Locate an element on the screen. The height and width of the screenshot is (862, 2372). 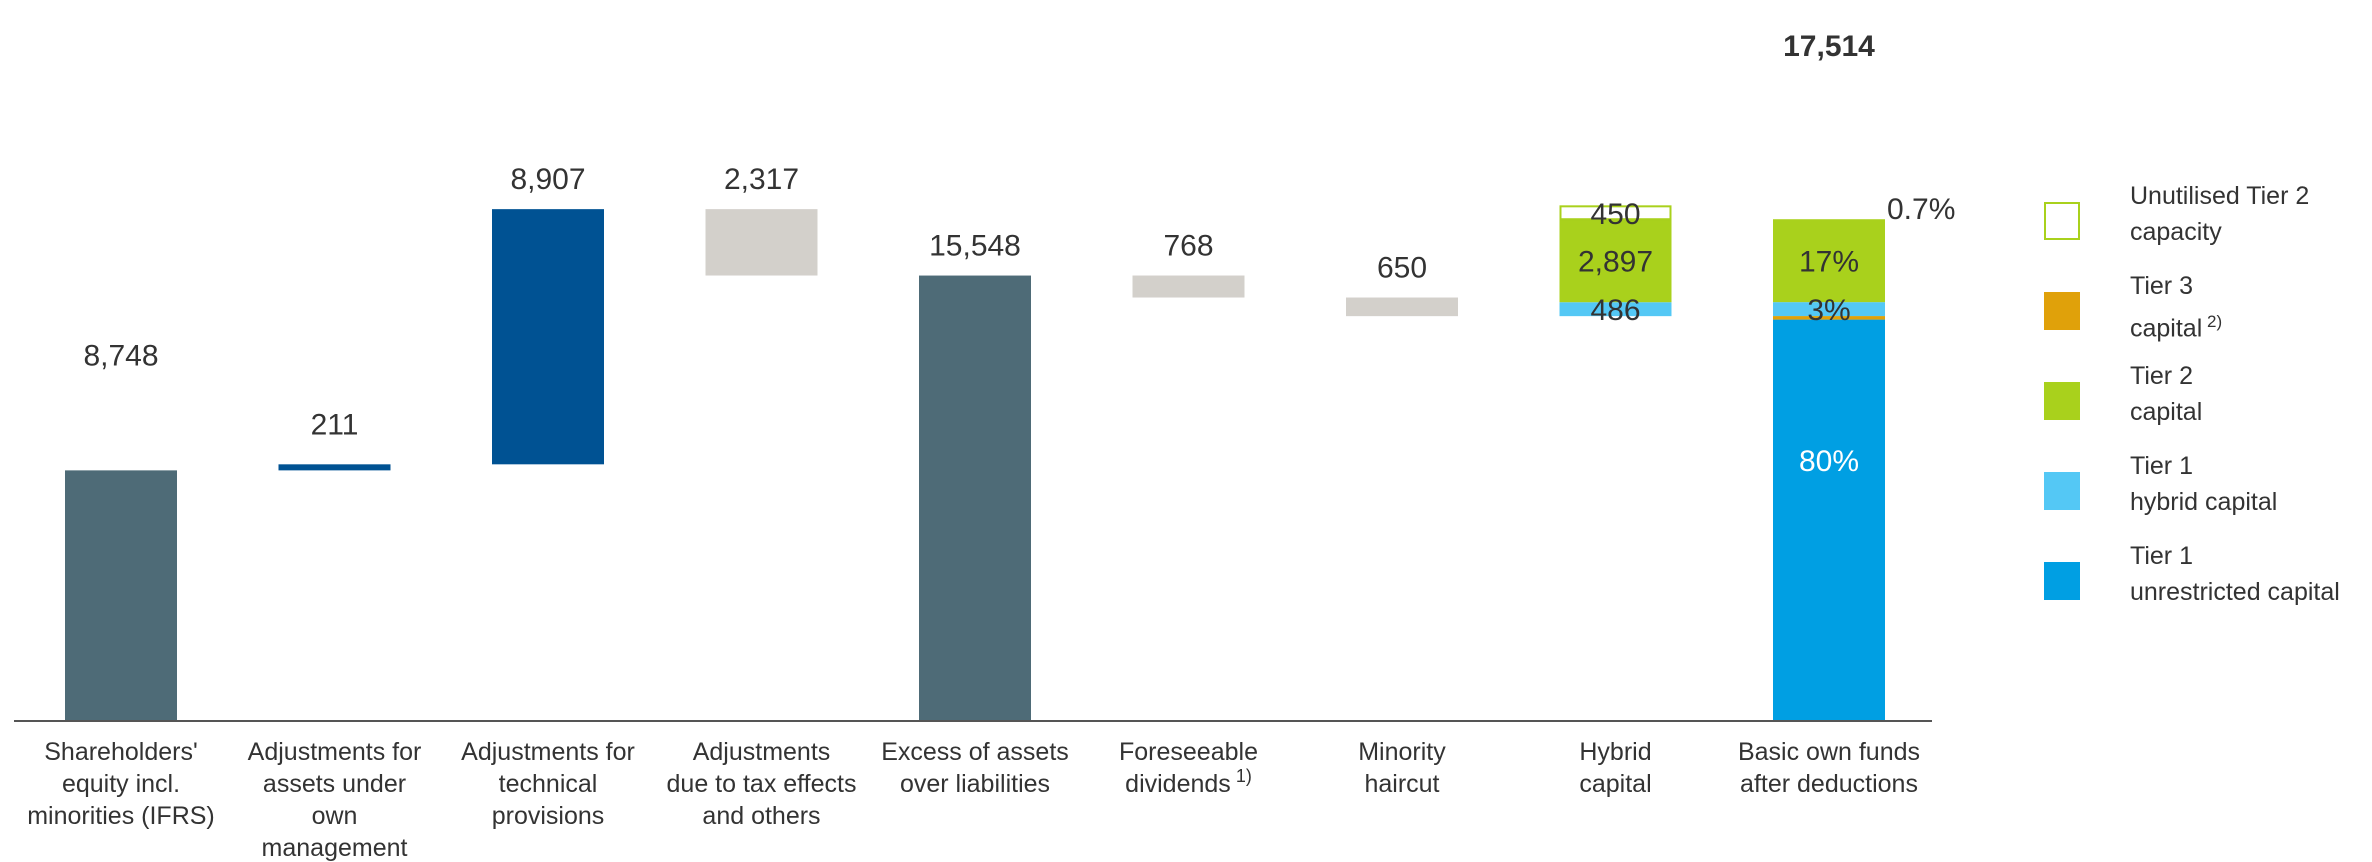
hybrid-label-0: 486 is located at coordinates (1615, 310).